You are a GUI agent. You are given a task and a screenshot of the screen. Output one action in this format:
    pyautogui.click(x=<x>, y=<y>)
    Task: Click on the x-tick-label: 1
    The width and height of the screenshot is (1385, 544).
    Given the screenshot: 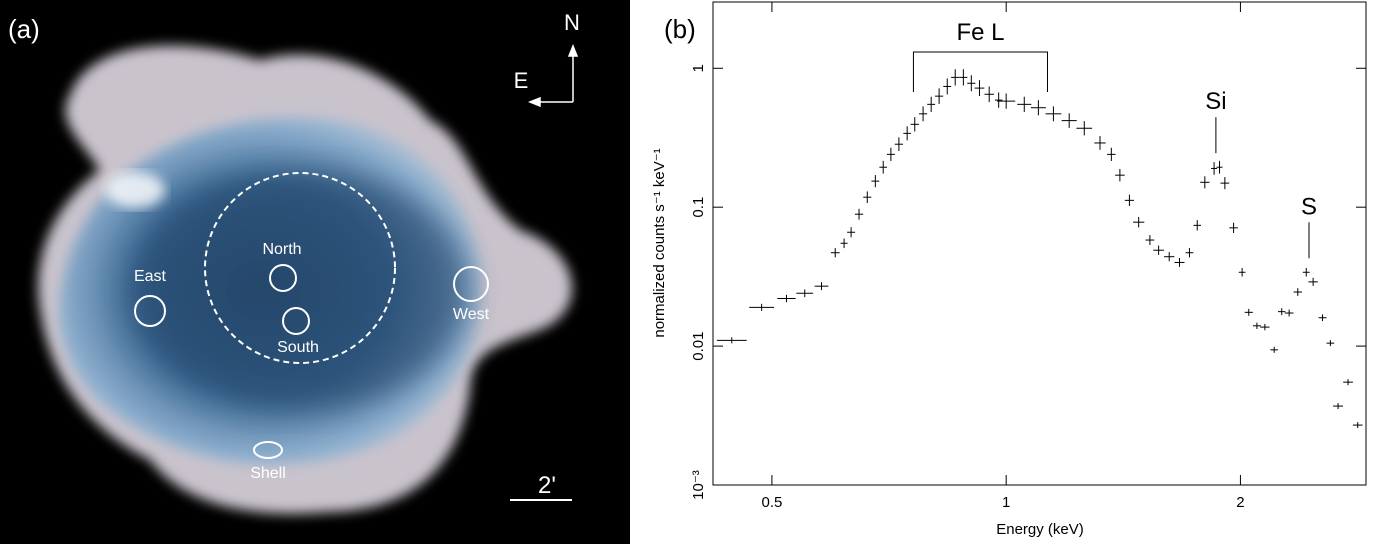 What is the action you would take?
    pyautogui.click(x=1006, y=502)
    